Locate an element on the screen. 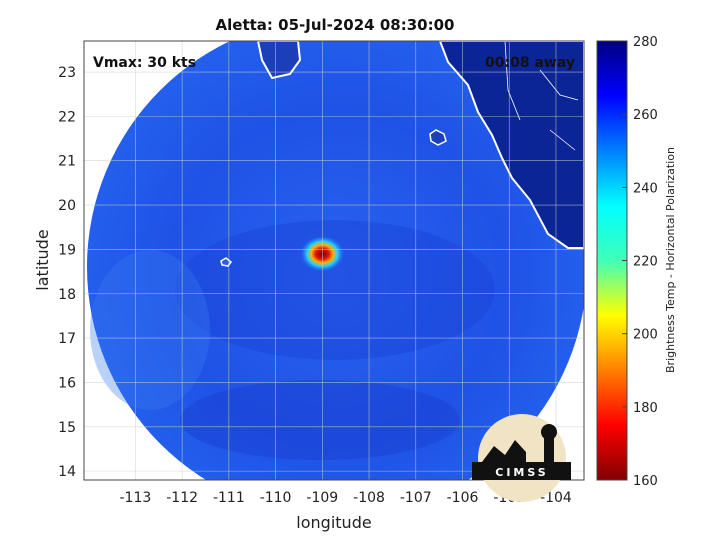  socorro-island is located at coordinates (226, 262).